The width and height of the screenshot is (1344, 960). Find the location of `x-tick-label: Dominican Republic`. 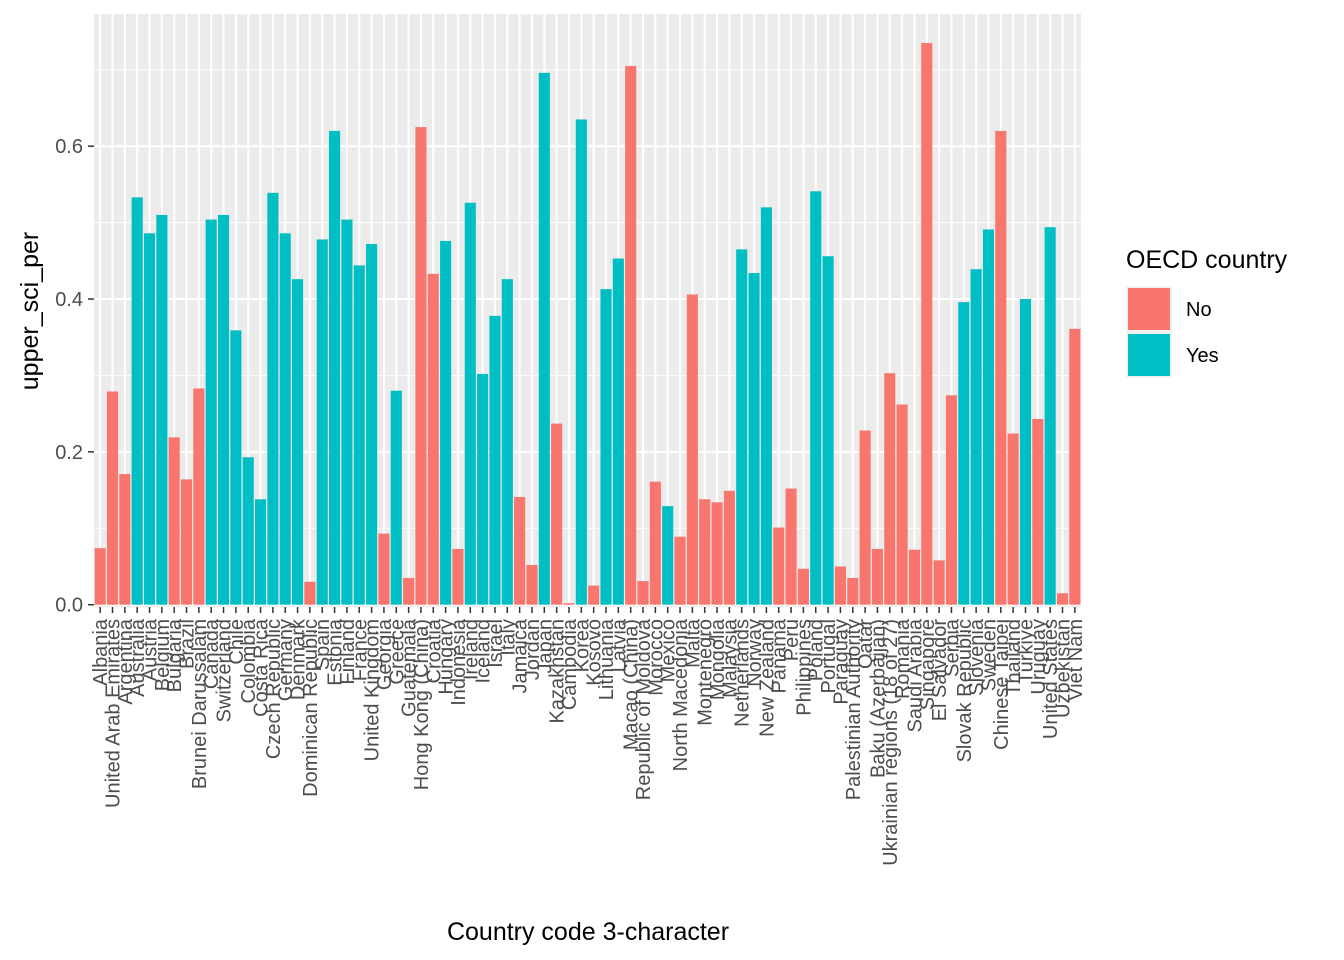

x-tick-label: Dominican Republic is located at coordinates (311, 708).